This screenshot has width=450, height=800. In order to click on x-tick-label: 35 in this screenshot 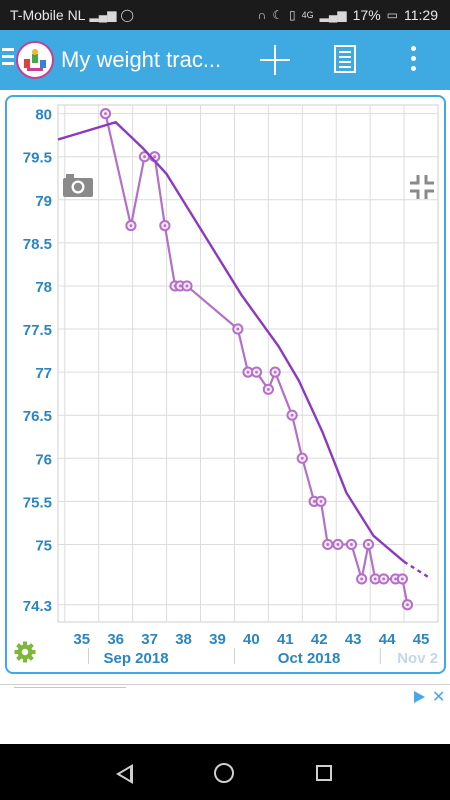, I will do `click(81, 639)`.